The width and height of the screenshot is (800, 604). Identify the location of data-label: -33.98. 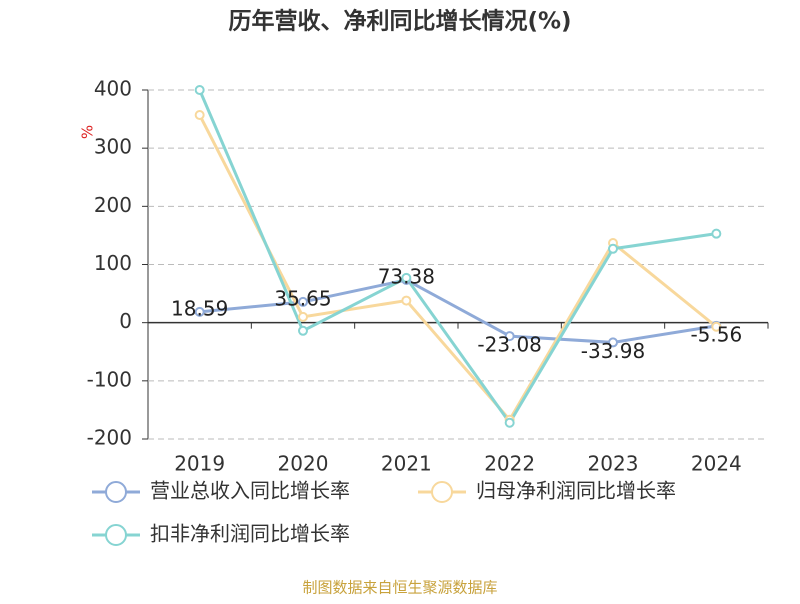
(613, 351).